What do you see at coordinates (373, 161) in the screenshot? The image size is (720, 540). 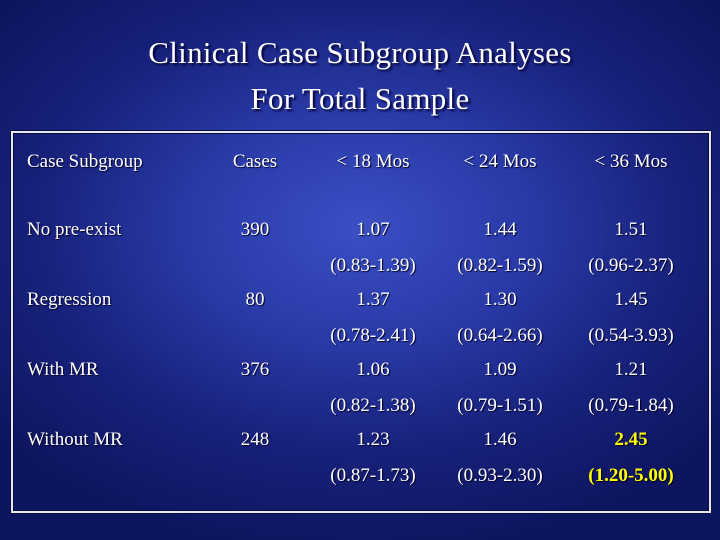 I see `header-18-mos: < 18 Mos` at bounding box center [373, 161].